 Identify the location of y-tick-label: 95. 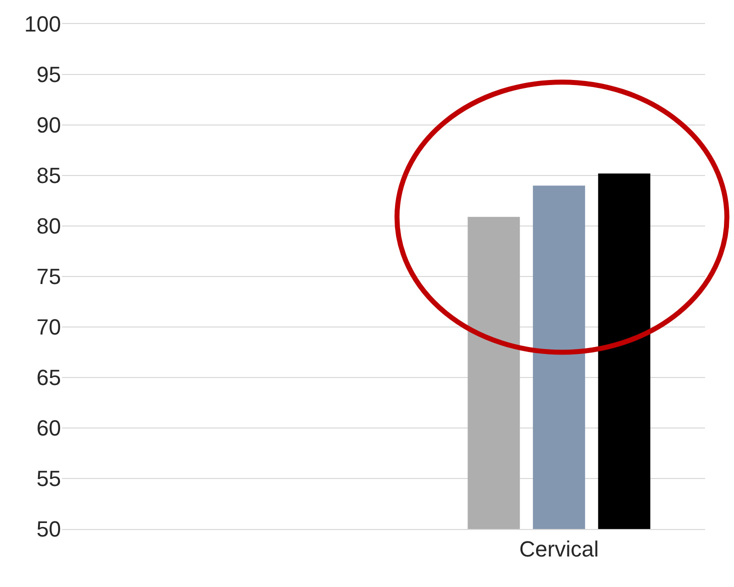
(48, 75).